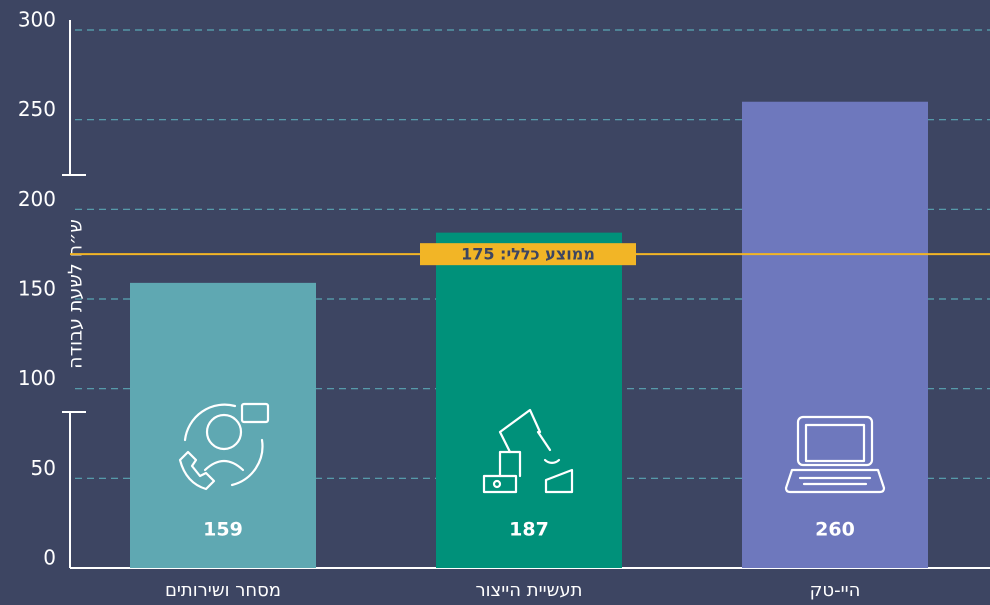 The image size is (990, 605). I want to click on value-label: 260, so click(835, 530).